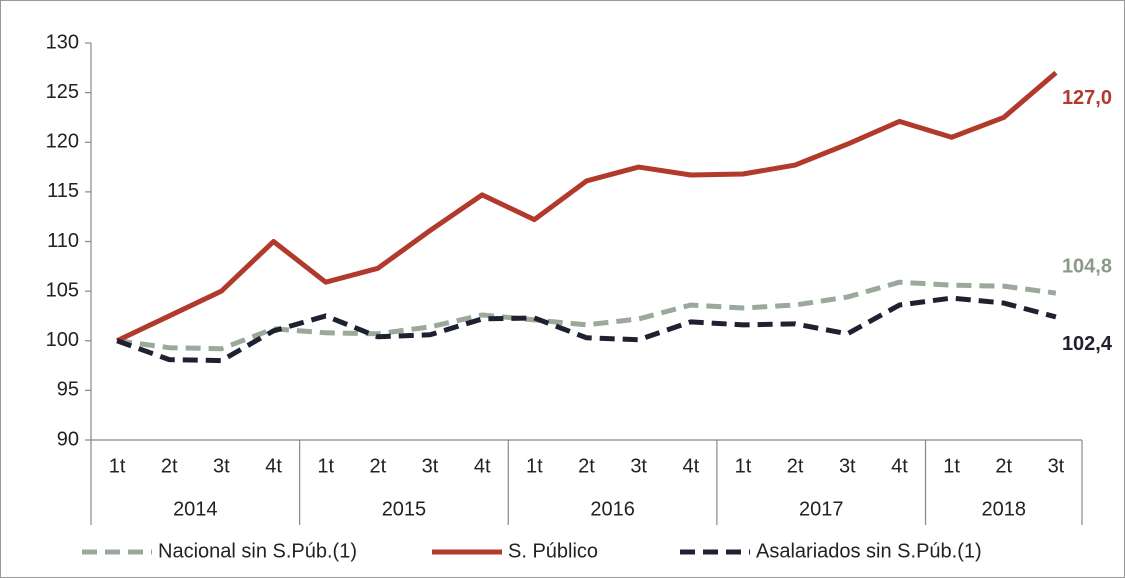 The image size is (1125, 578). What do you see at coordinates (869, 551) in the screenshot?
I see `legend-label: Asalariados sin S.Púb.(1)` at bounding box center [869, 551].